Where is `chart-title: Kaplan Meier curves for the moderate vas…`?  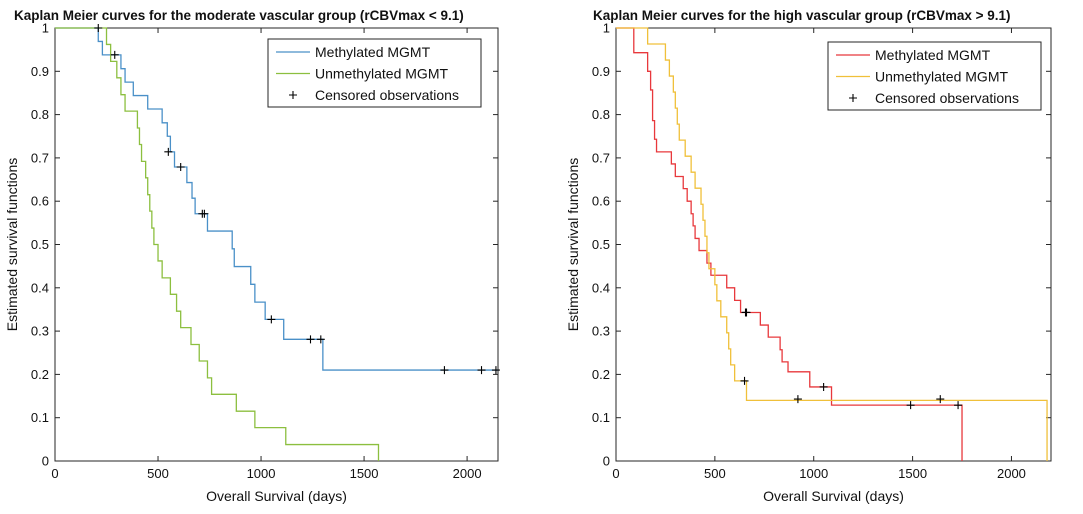
chart-title: Kaplan Meier curves for the moderate vas… is located at coordinates (239, 15).